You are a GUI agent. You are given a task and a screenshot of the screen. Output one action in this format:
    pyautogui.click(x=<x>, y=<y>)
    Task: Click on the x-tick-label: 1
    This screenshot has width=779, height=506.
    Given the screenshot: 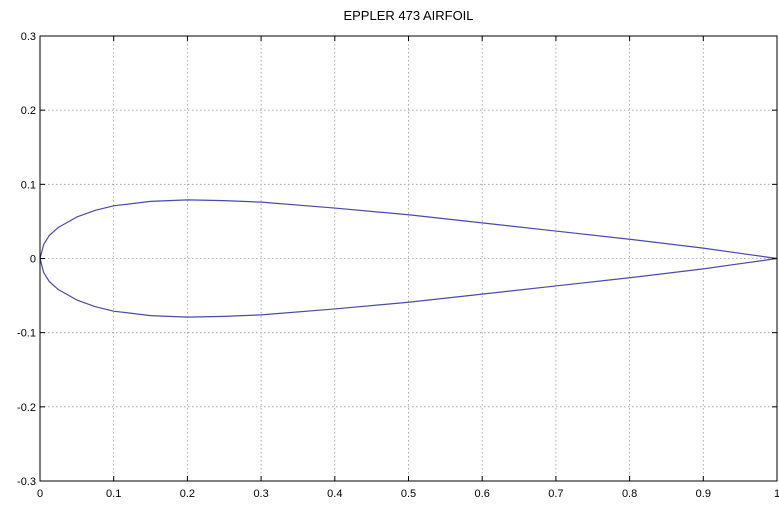 What is the action you would take?
    pyautogui.click(x=776, y=494)
    